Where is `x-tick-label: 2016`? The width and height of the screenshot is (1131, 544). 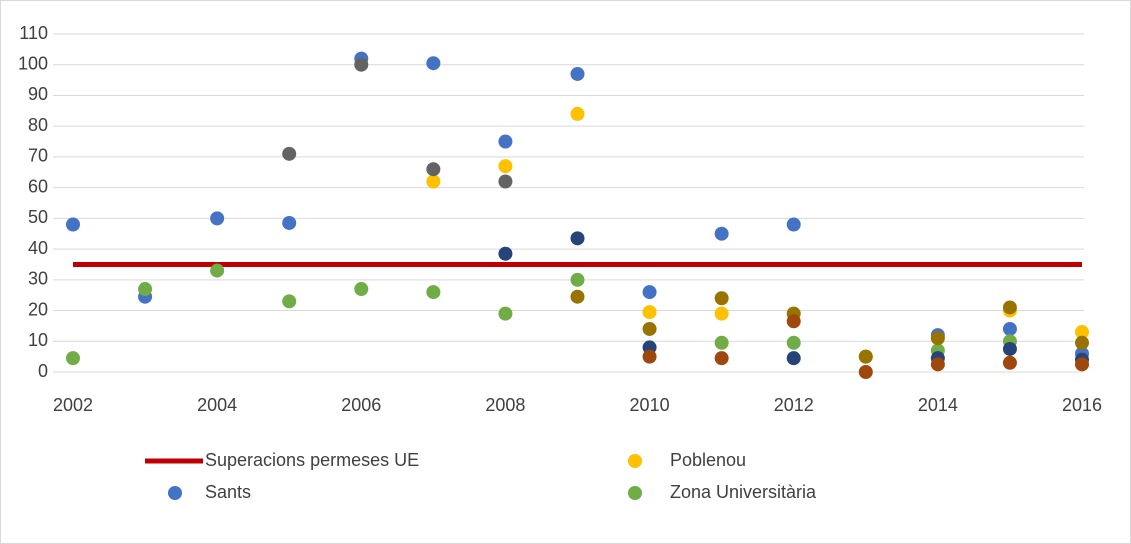 x-tick-label: 2016 is located at coordinates (1082, 405).